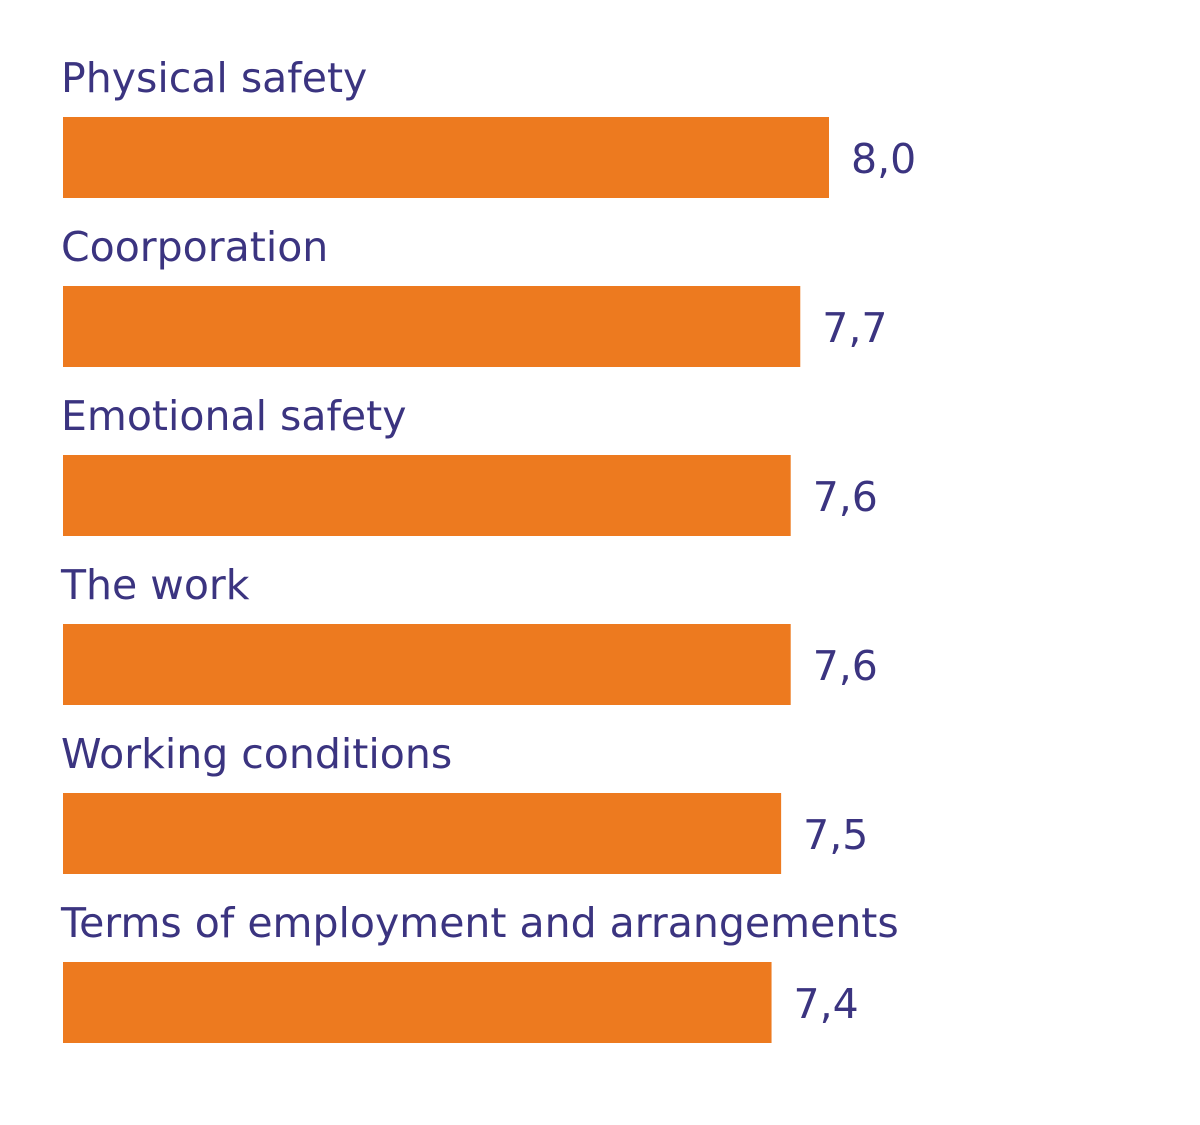 The image size is (1200, 1125). Describe the element at coordinates (214, 78) in the screenshot. I see `category-label: Physical safety` at that location.